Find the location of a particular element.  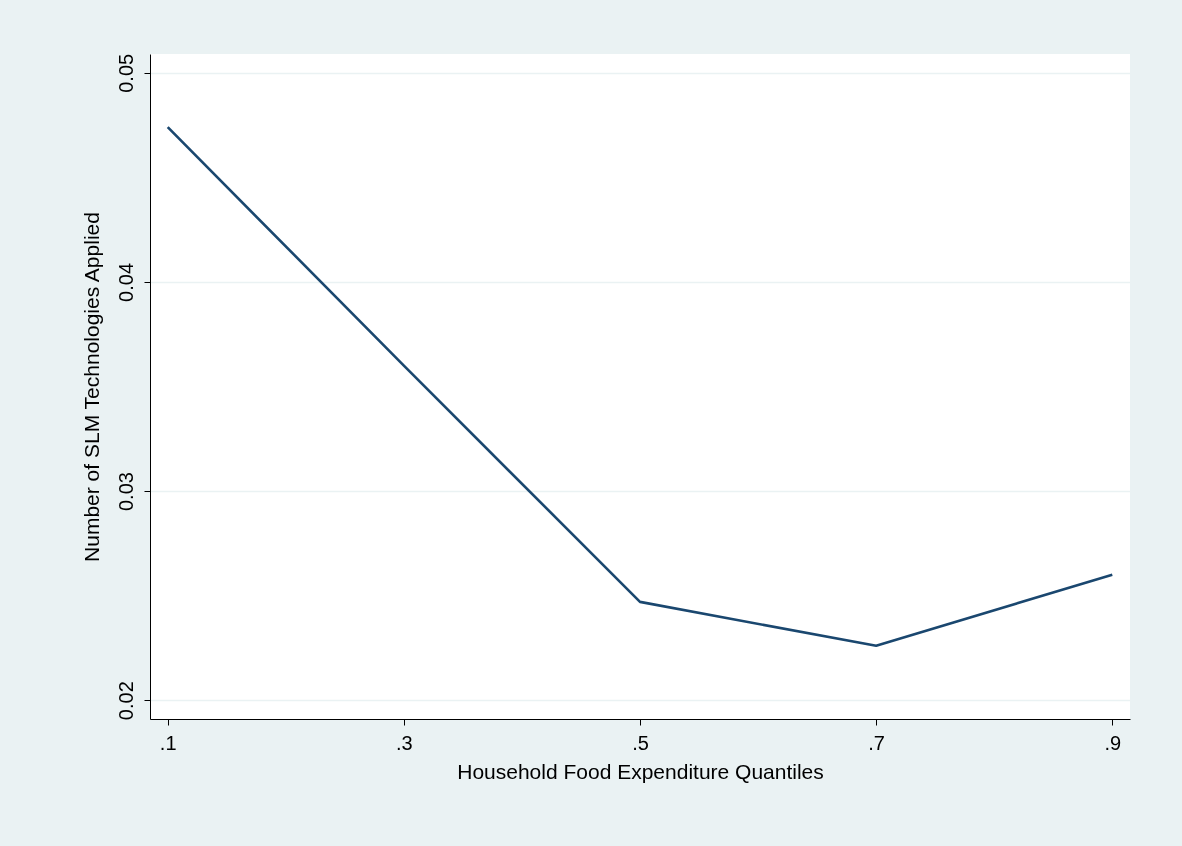

x-tick-label: .9 is located at coordinates (1113, 742).